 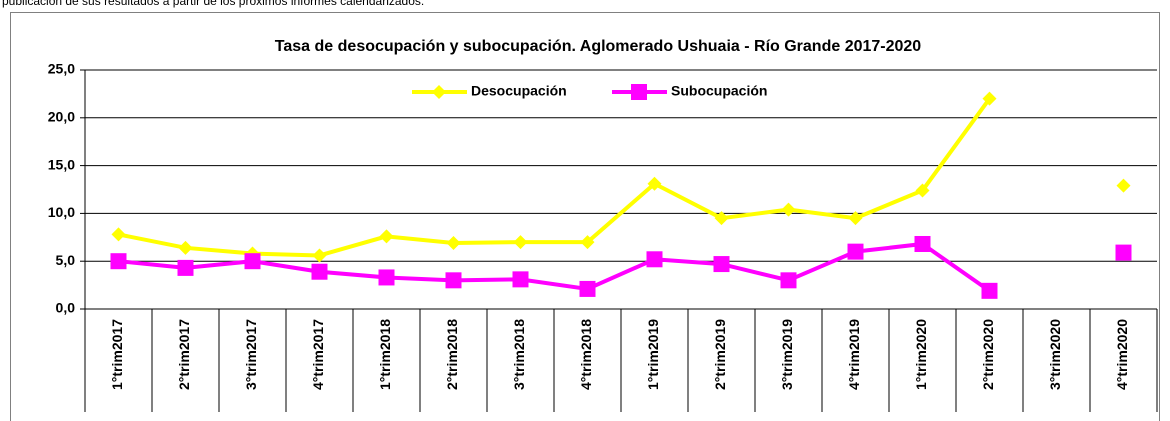 I want to click on x-tick-label: 2°trim2019, so click(x=720, y=354).